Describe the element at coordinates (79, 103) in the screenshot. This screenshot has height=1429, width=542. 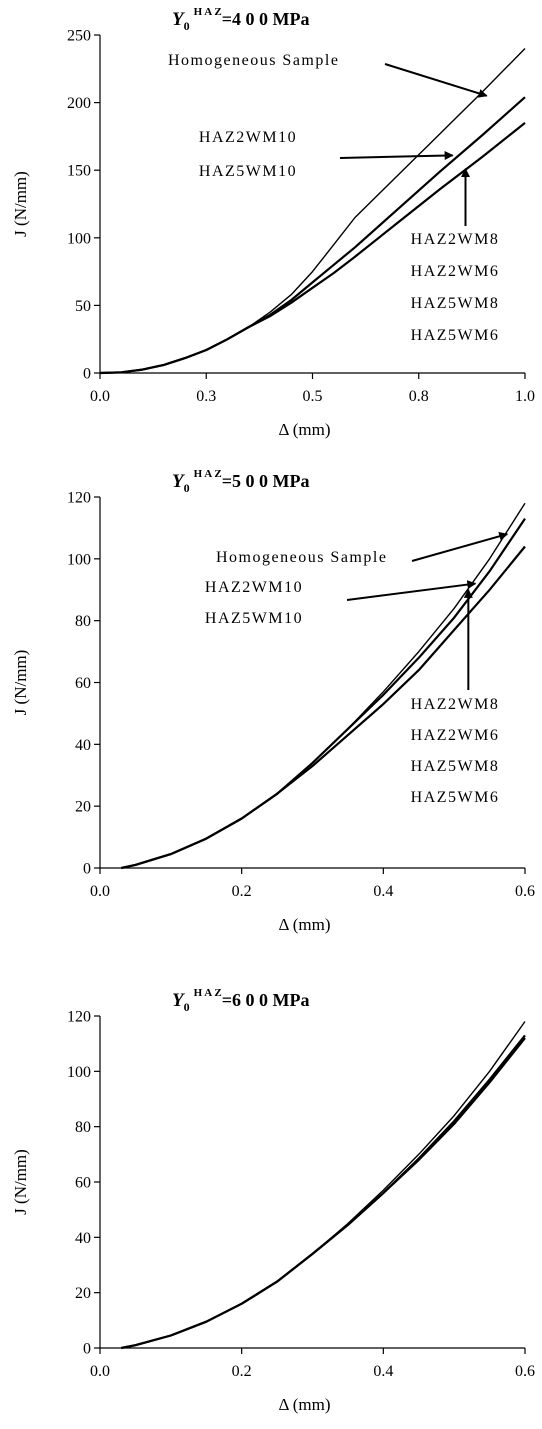
I see `y-tick-label: 200` at that location.